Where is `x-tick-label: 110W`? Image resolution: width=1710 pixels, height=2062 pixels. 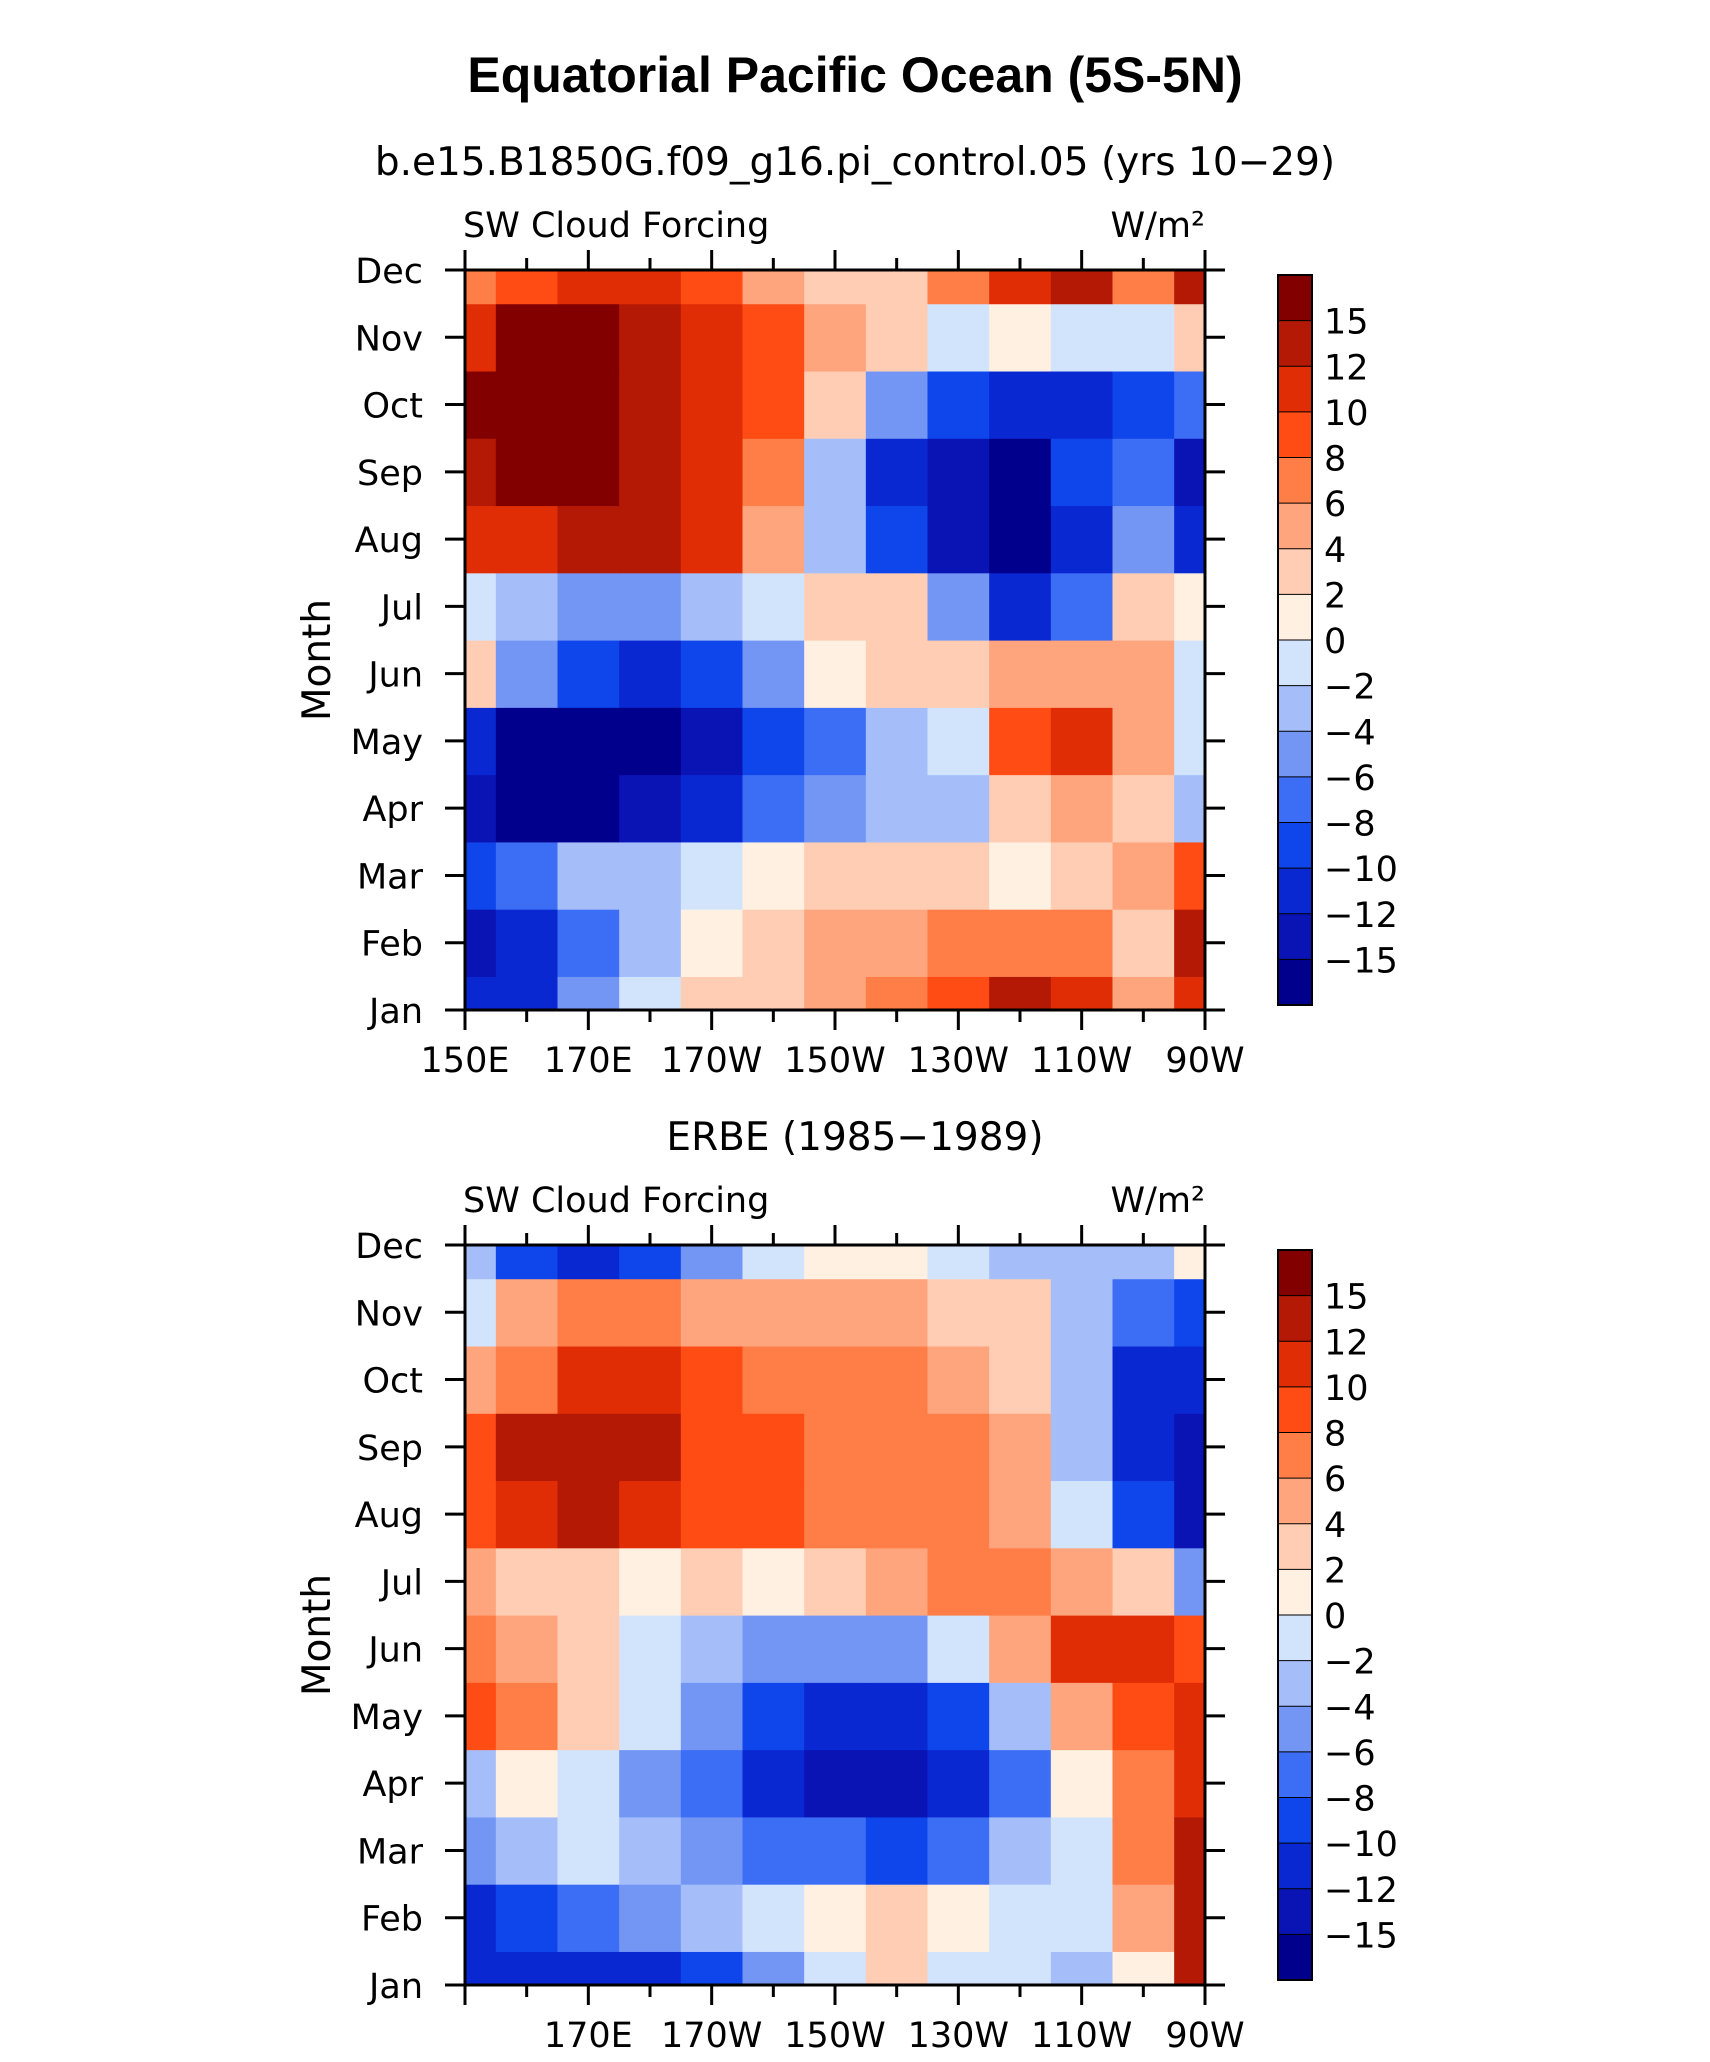
x-tick-label: 110W is located at coordinates (1081, 1061).